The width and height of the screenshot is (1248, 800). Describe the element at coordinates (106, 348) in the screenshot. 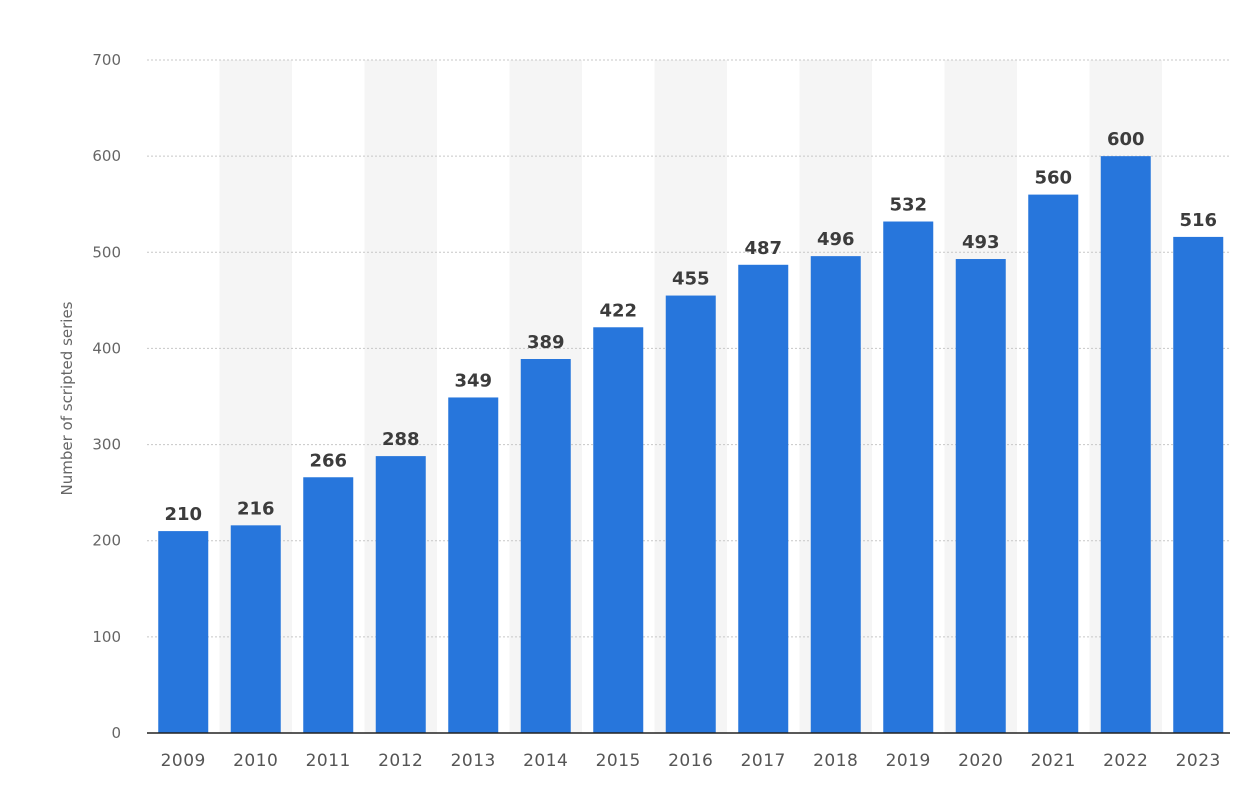

I see `y-tick-label: 400` at that location.